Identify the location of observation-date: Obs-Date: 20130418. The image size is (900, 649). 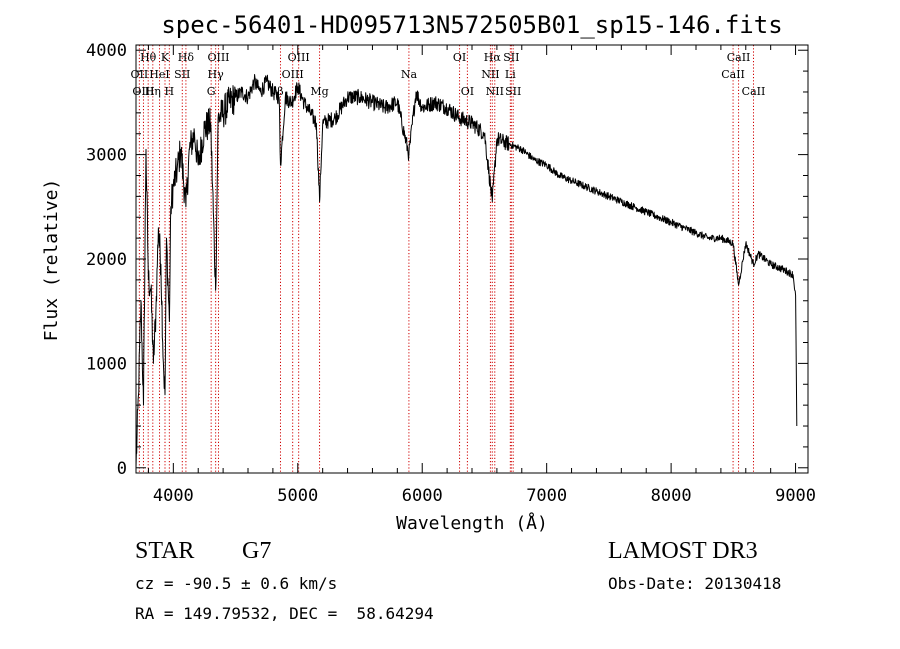
(695, 583).